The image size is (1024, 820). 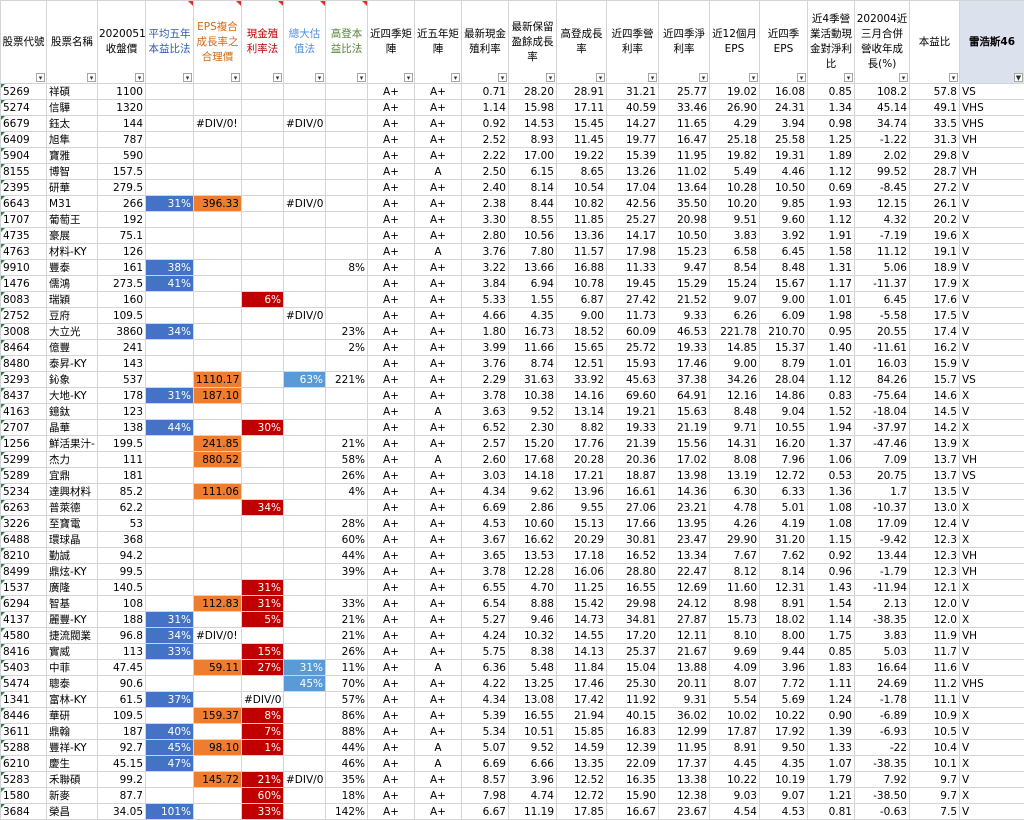 I want to click on table-cell: 6488, so click(x=24, y=540).